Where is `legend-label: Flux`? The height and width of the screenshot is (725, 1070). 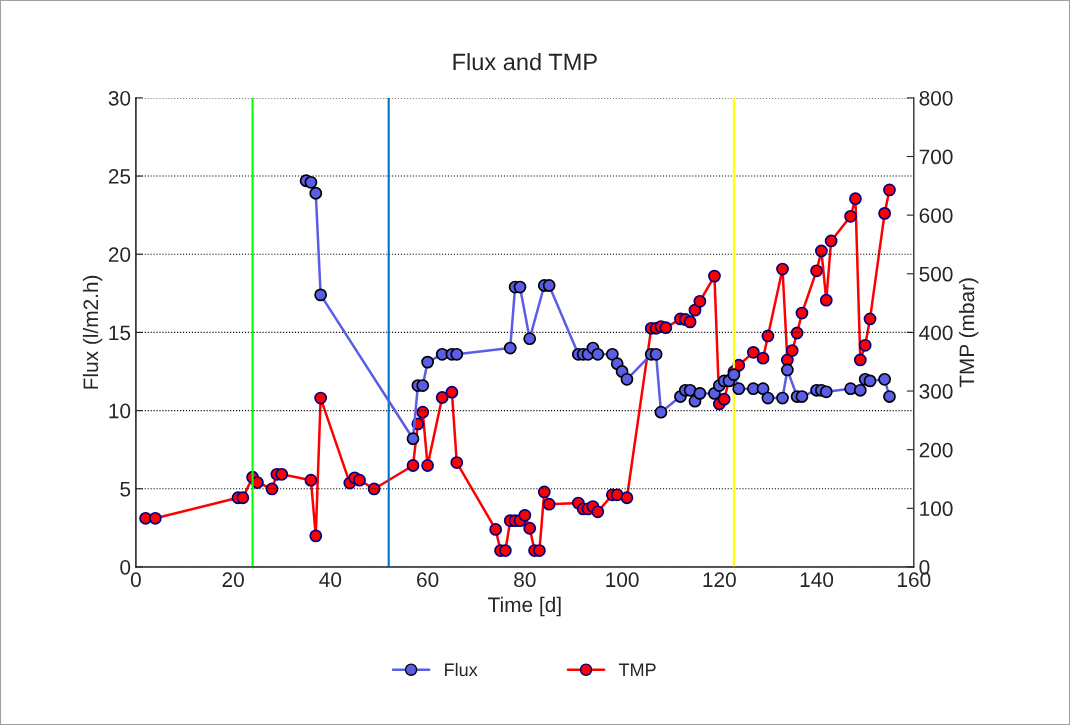
legend-label: Flux is located at coordinates (461, 669).